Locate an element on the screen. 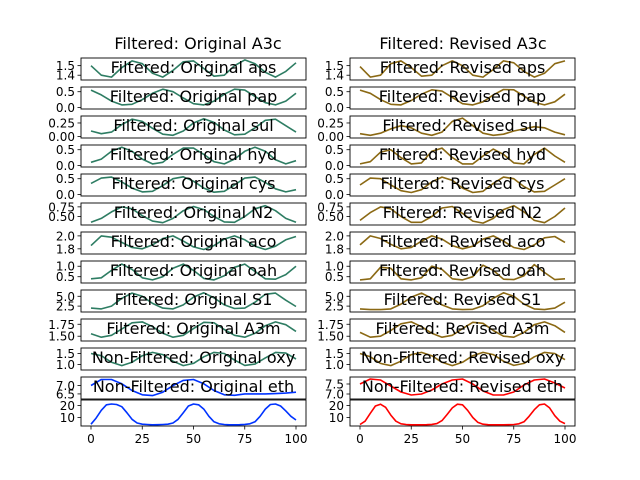  panel-title: Filtered: Original S1 is located at coordinates (194, 299).